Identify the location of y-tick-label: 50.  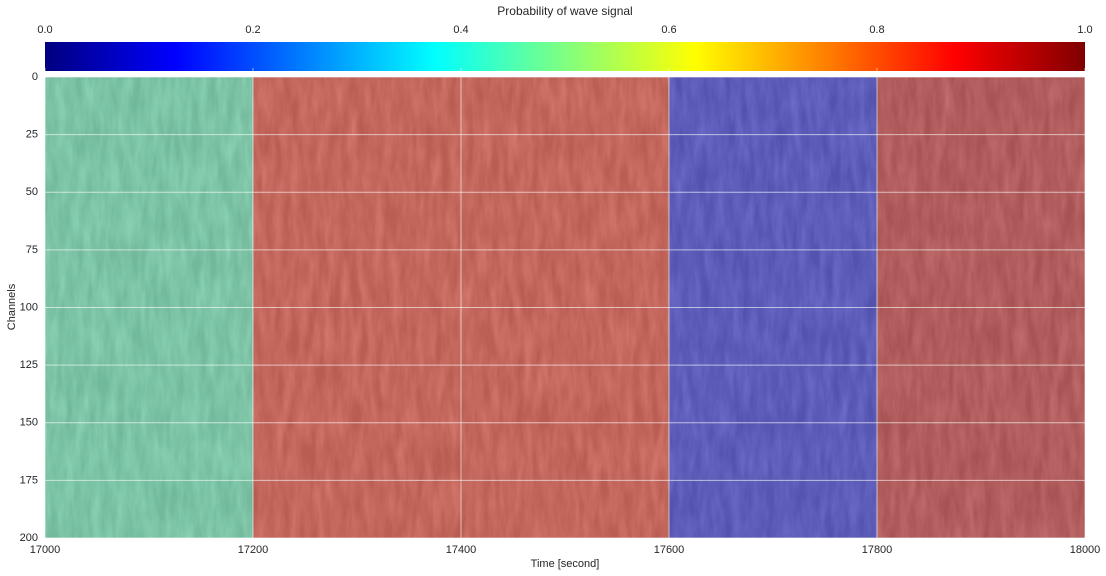
(32, 192).